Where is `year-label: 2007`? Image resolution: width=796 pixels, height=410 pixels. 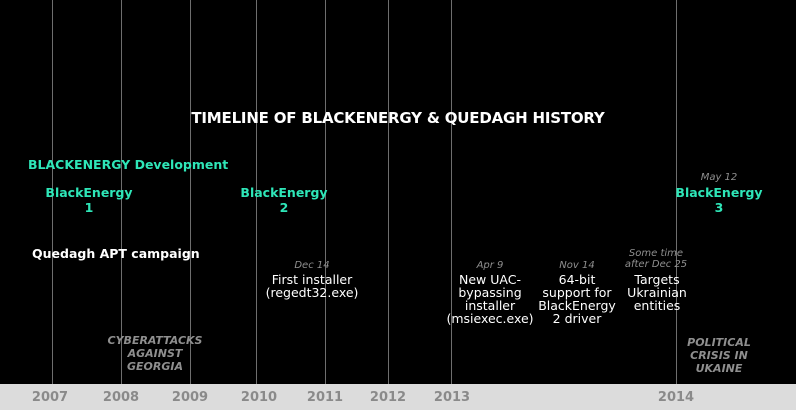 year-label: 2007 is located at coordinates (50, 397).